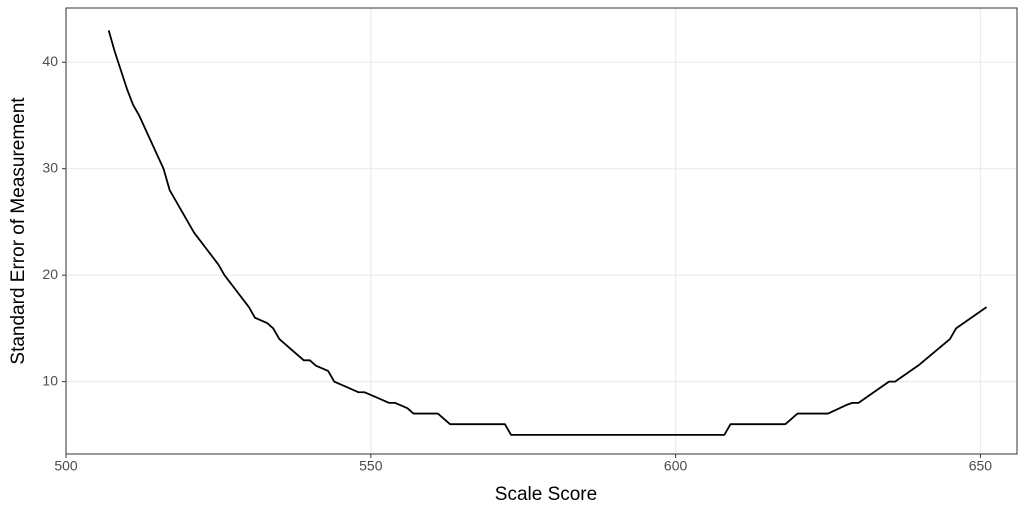 The width and height of the screenshot is (1018, 506). What do you see at coordinates (18, 231) in the screenshot?
I see `y-axis-title: Standard Error of Measurement` at bounding box center [18, 231].